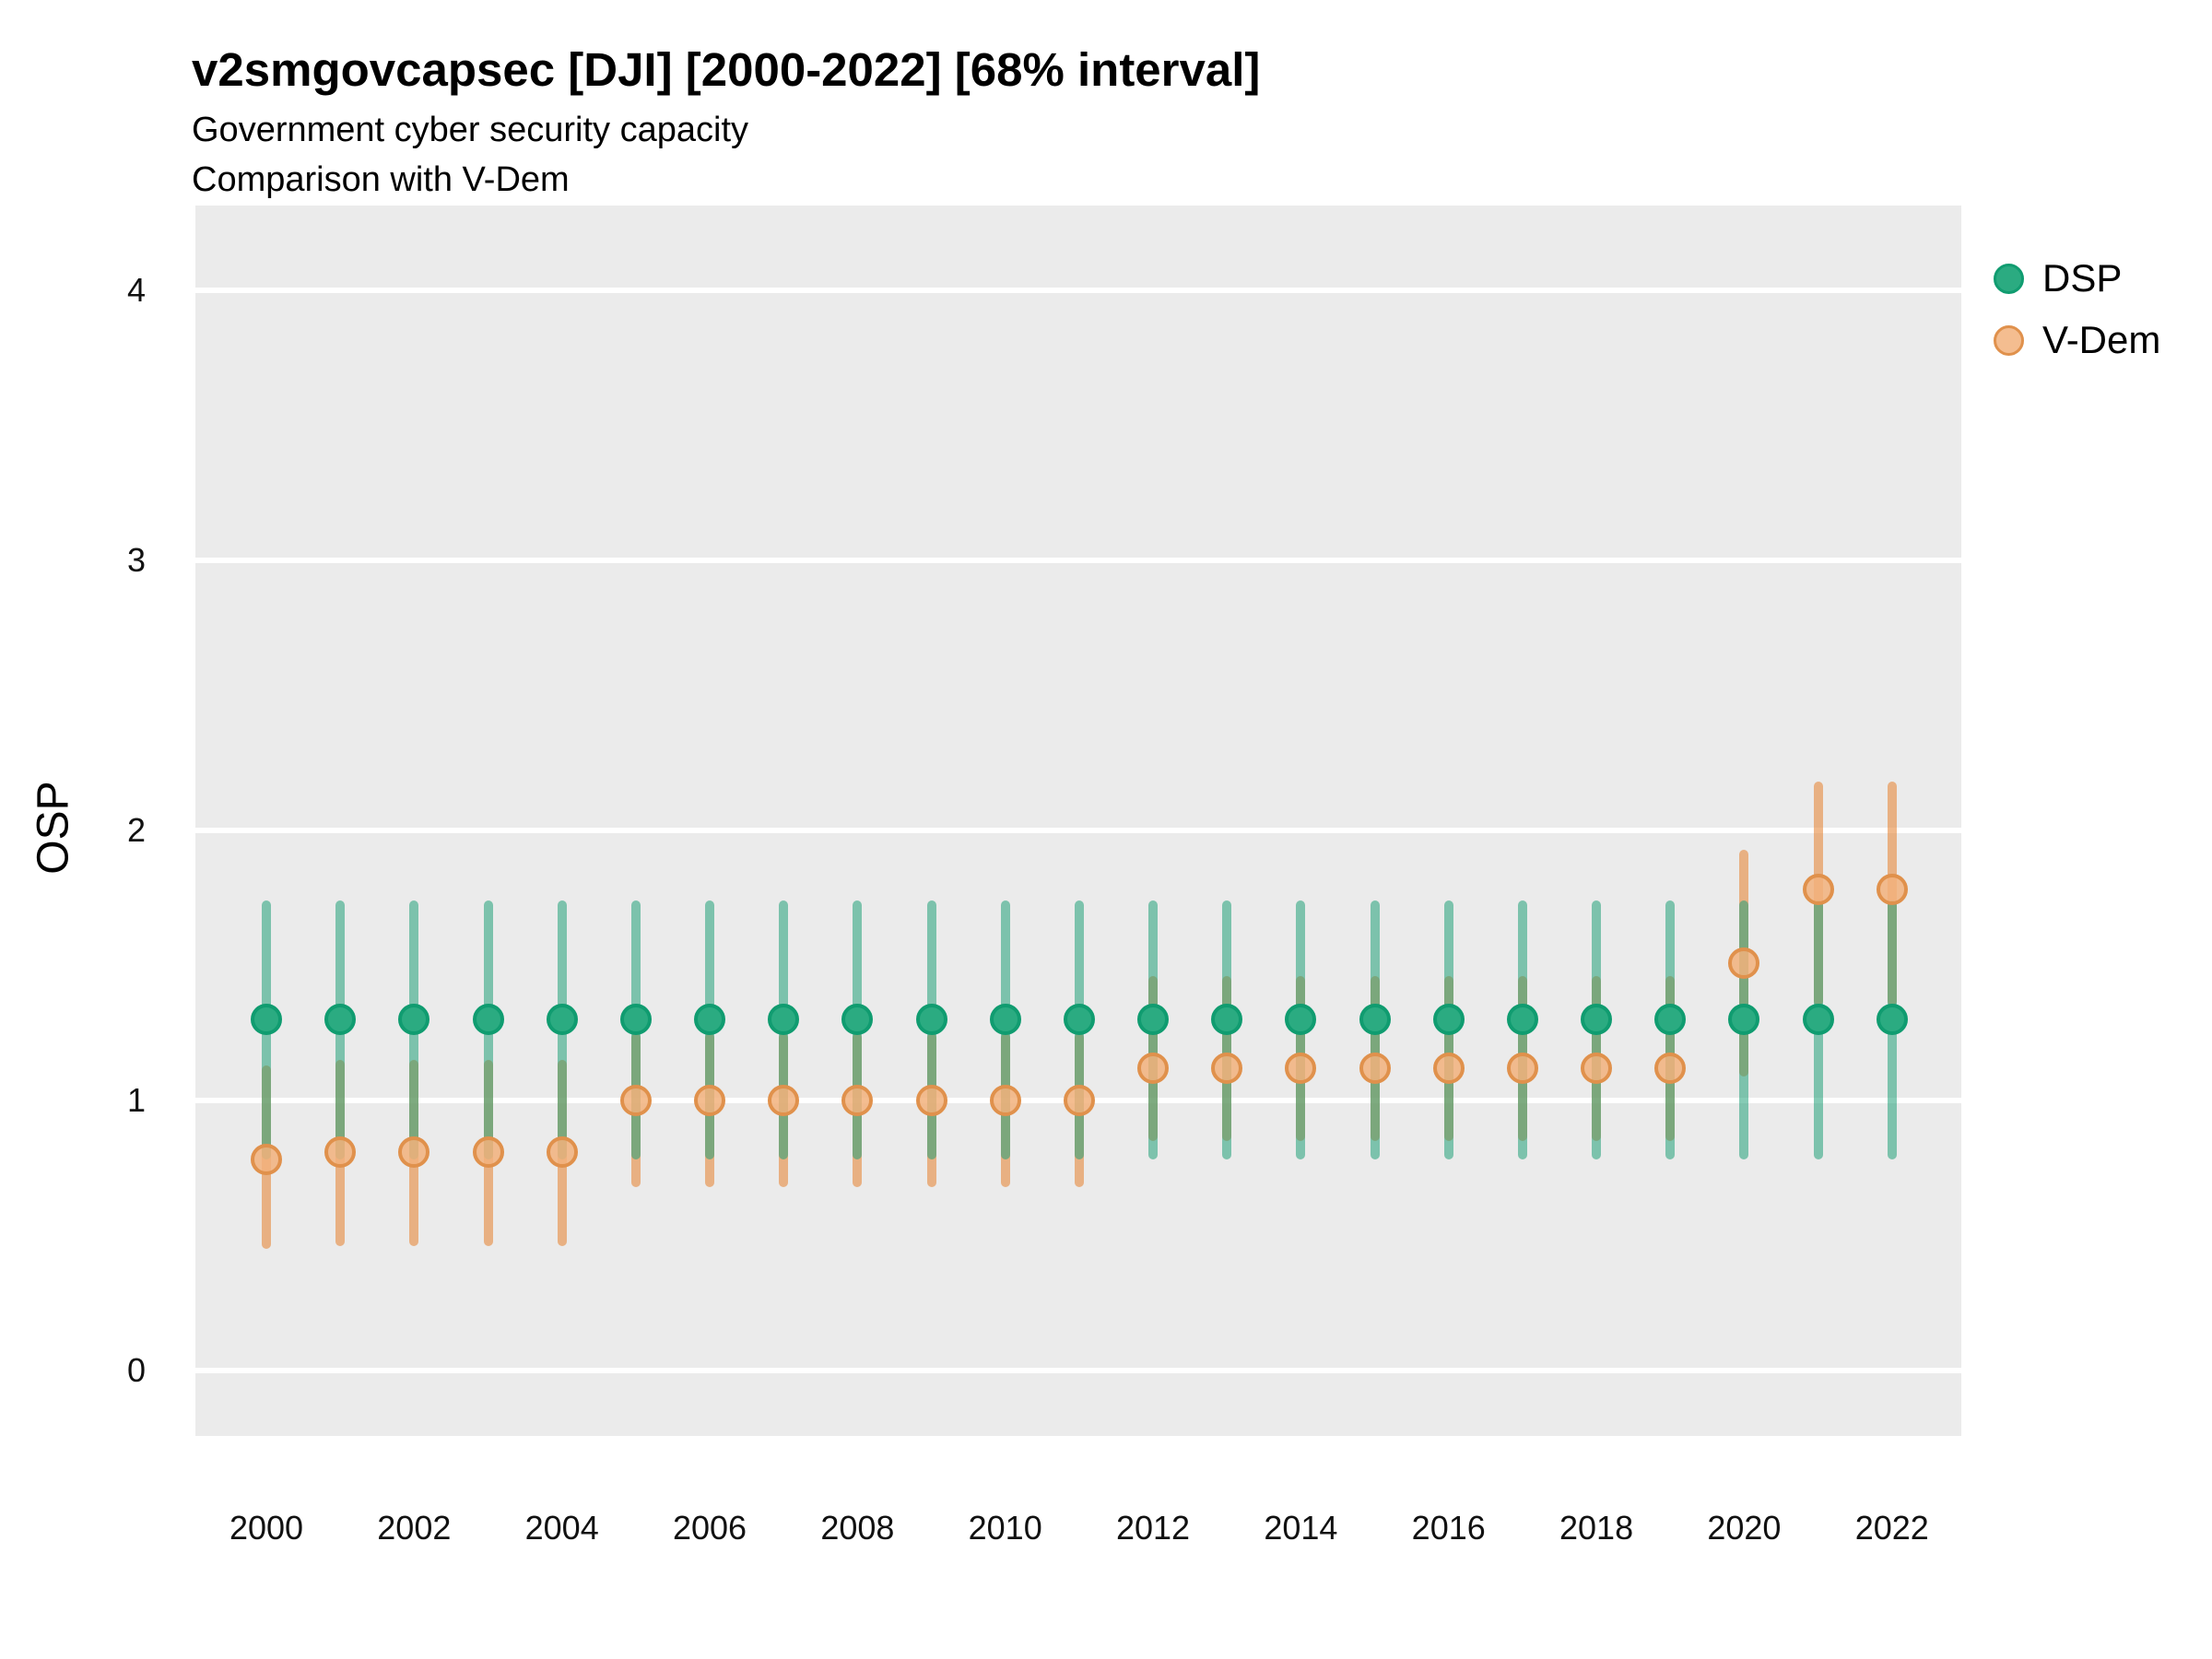 This screenshot has width=2212, height=1659. Describe the element at coordinates (1596, 1528) in the screenshot. I see `x-tick-label: 2018` at that location.